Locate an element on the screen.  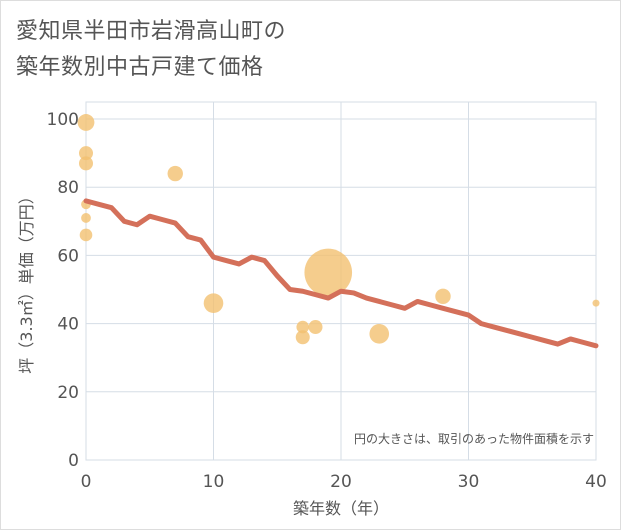
x-tick-label-3: 30 is located at coordinates (469, 482).